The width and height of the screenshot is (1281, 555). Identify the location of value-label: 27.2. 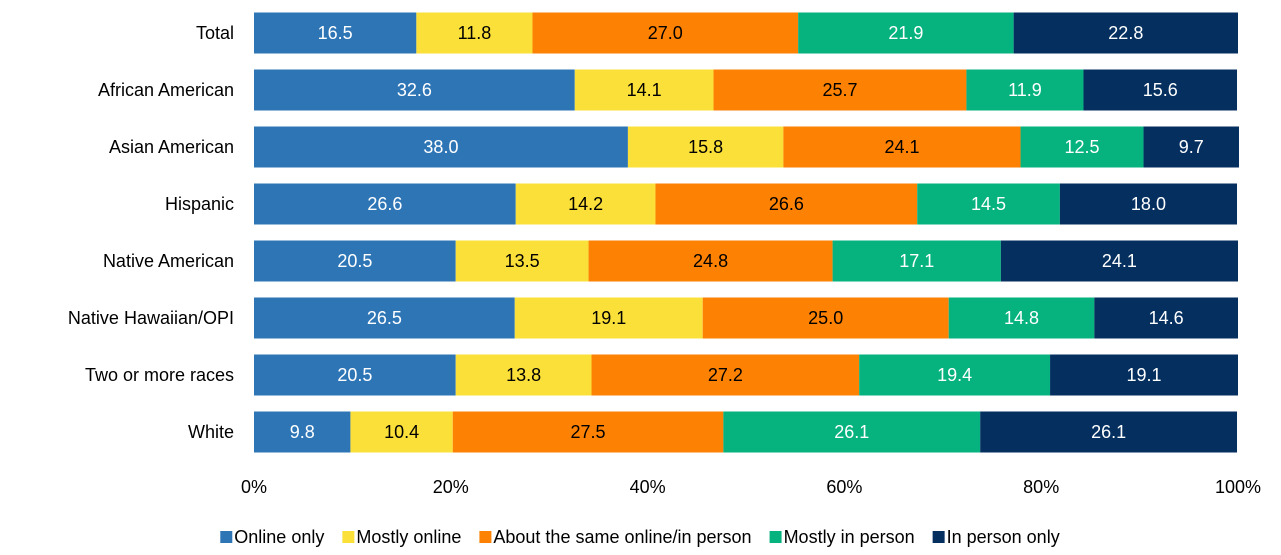
(725, 375).